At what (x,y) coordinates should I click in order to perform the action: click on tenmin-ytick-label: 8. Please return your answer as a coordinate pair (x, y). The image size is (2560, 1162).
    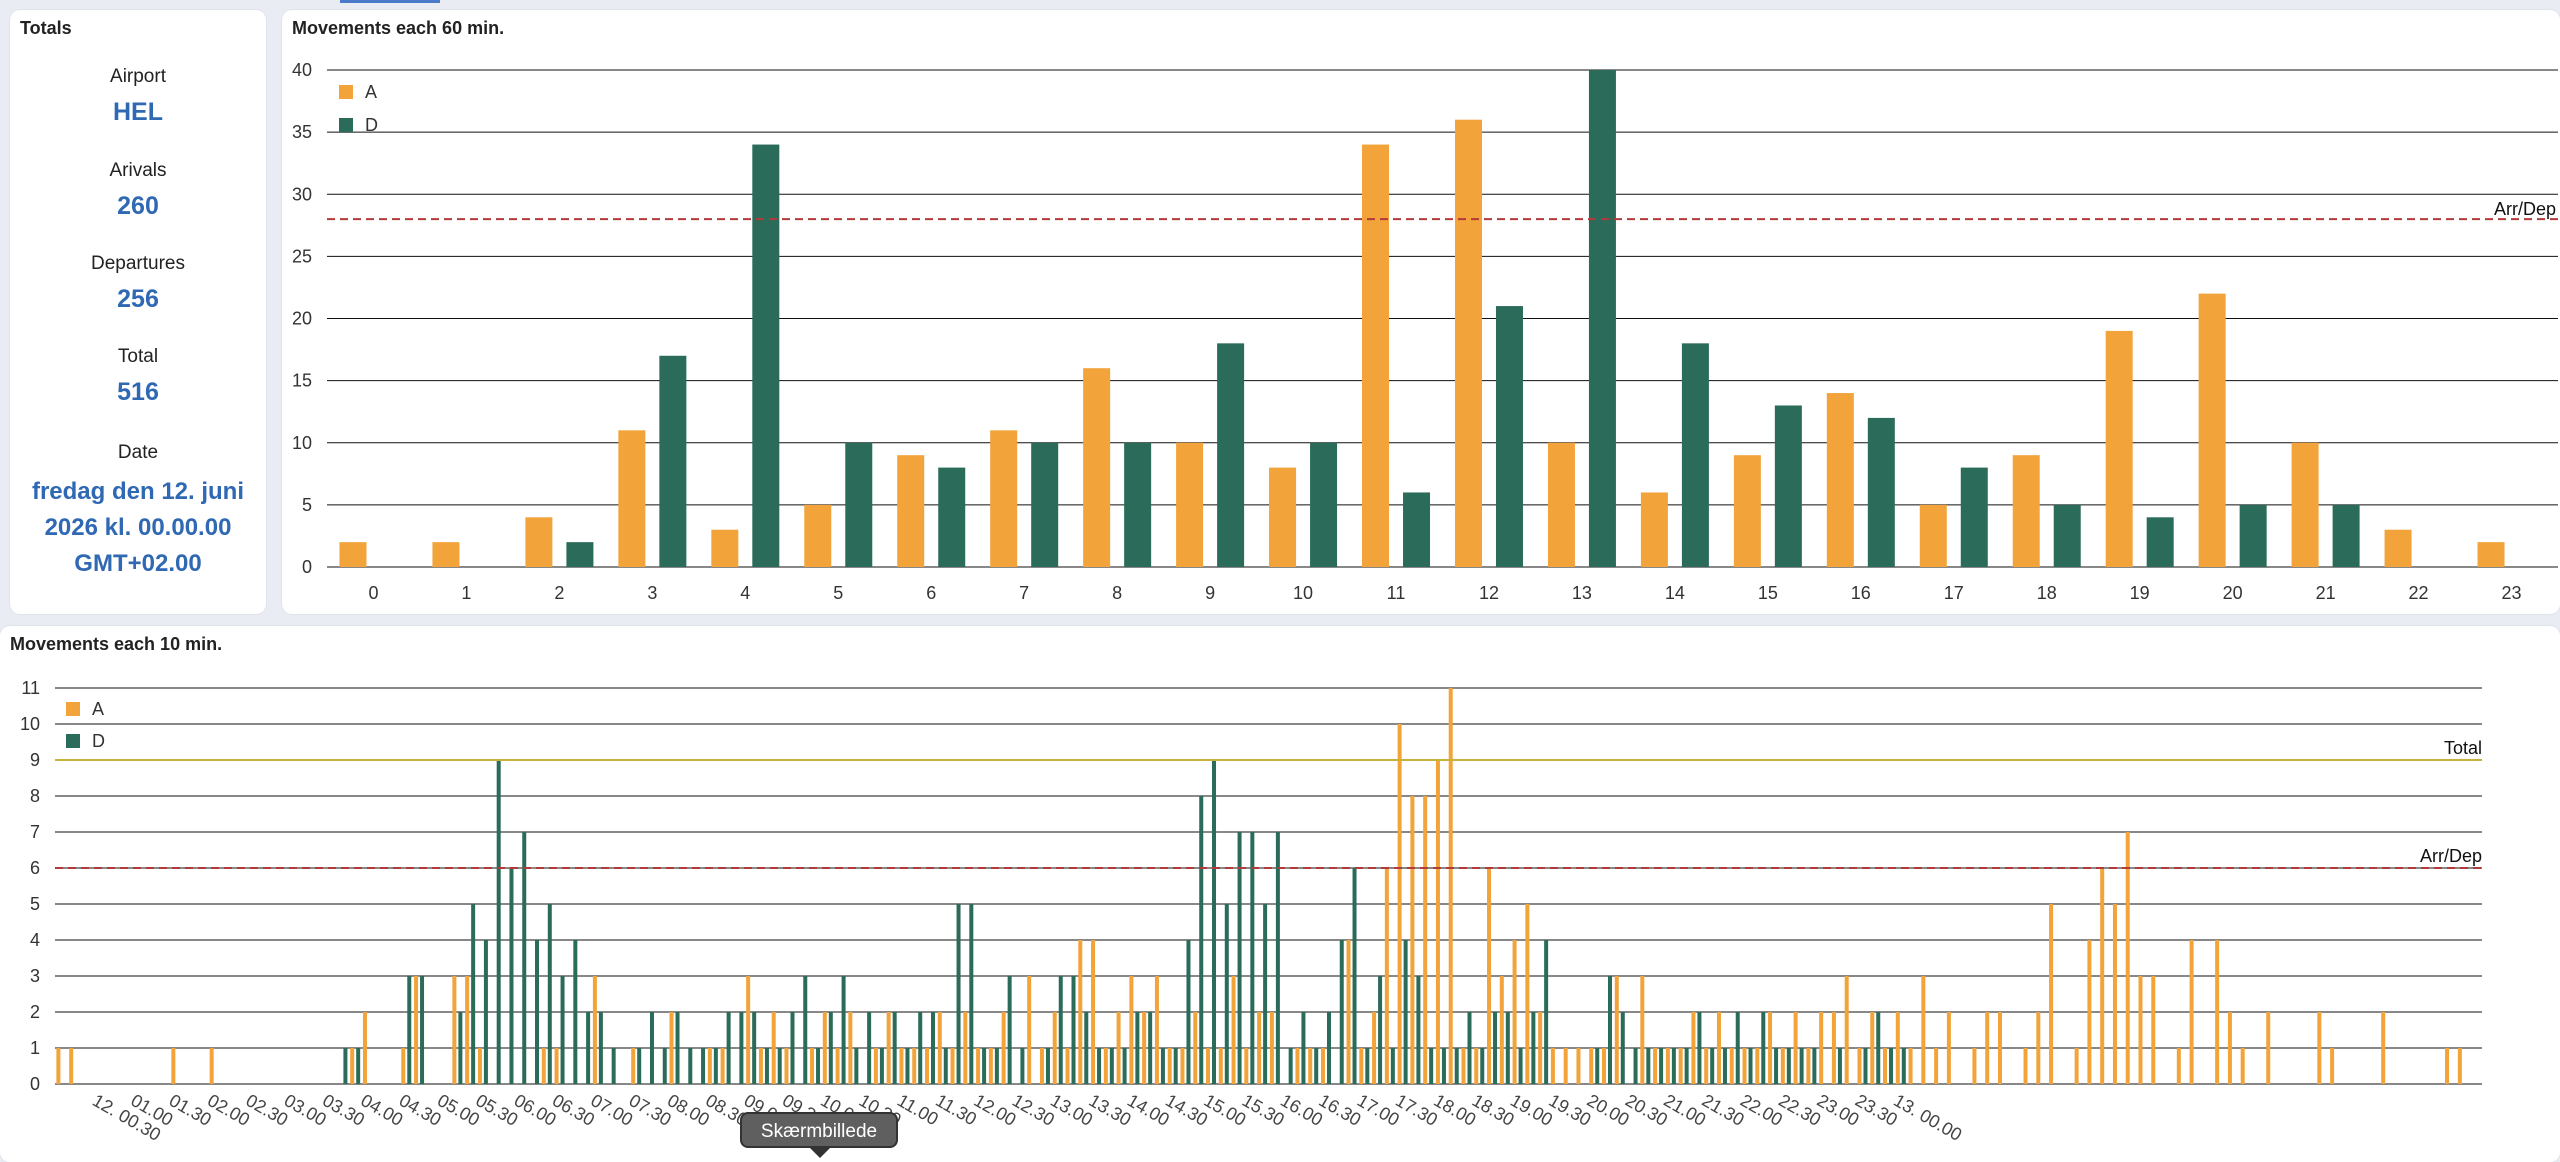
    Looking at the image, I should click on (35, 796).